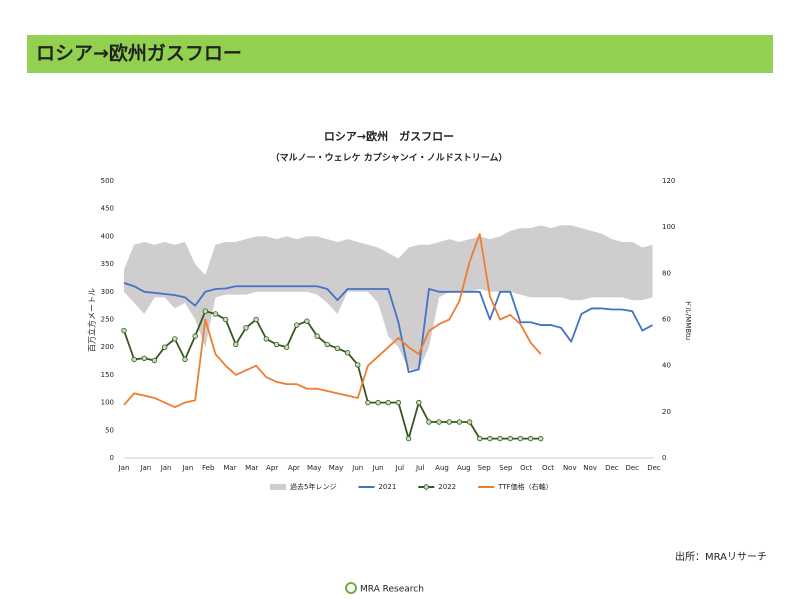 Image resolution: width=800 pixels, height=600 pixels. I want to click on header-bar, so click(400, 54).